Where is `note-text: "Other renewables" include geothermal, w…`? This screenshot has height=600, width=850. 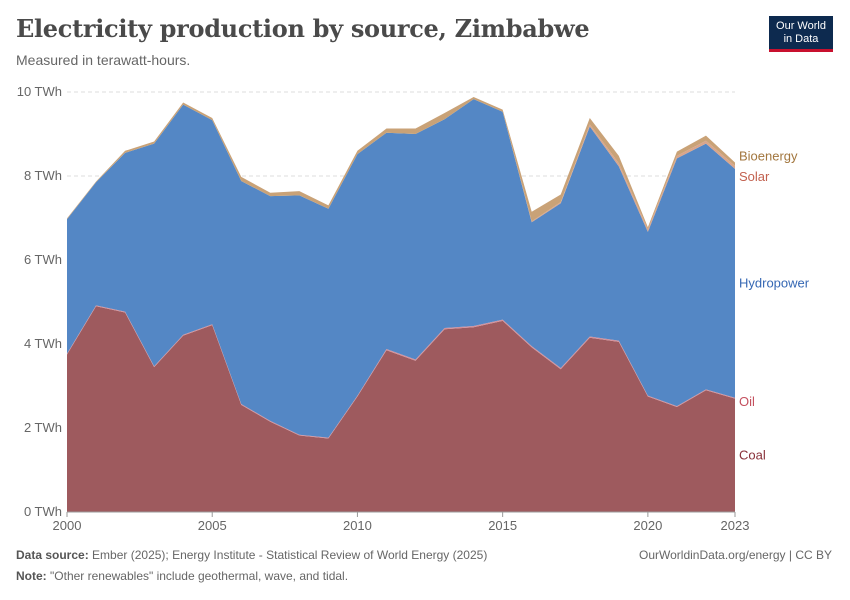
note-text: "Other renewables" include geothermal, w… is located at coordinates (199, 576).